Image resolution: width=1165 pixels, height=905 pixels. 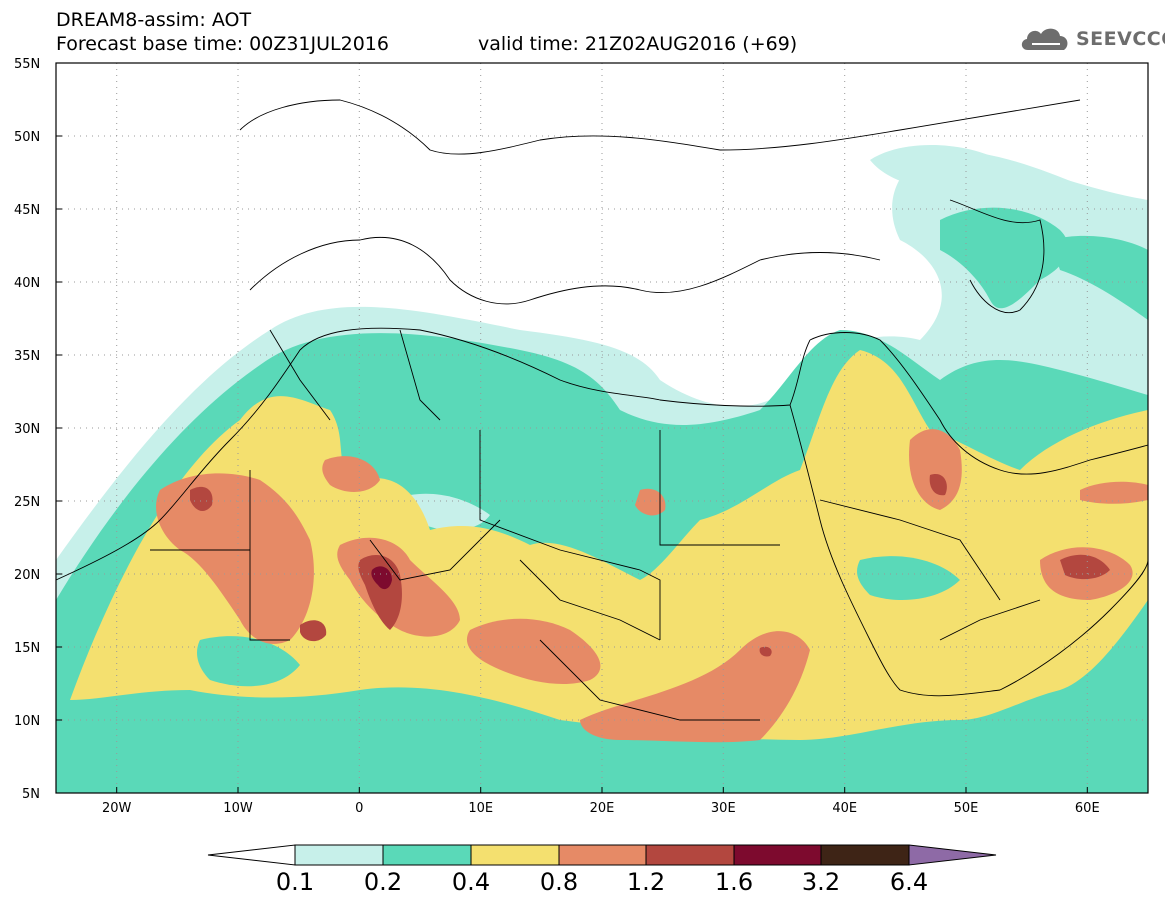 I want to click on lon-label-20e: 20E, so click(x=602, y=808).